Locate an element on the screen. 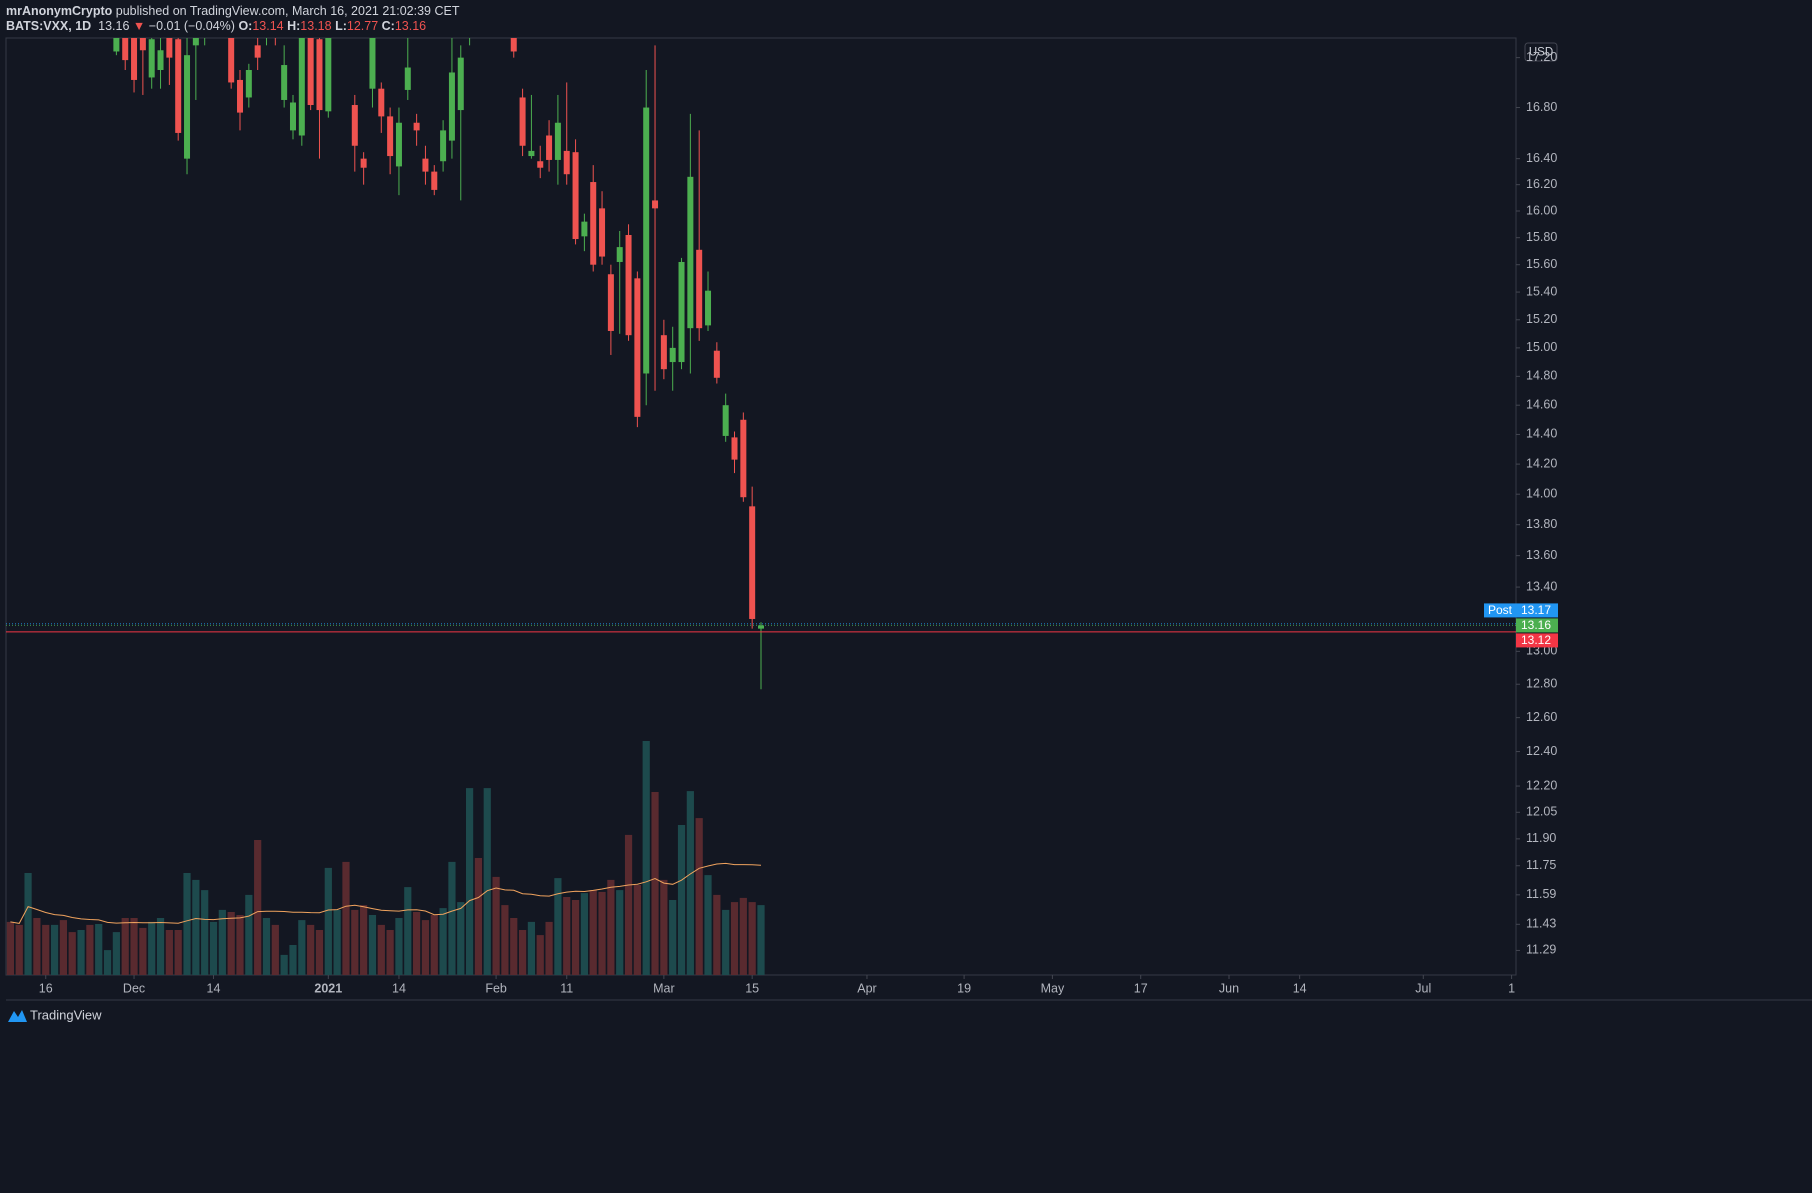 The height and width of the screenshot is (1193, 1812). price-tag is located at coordinates (1537, 610).